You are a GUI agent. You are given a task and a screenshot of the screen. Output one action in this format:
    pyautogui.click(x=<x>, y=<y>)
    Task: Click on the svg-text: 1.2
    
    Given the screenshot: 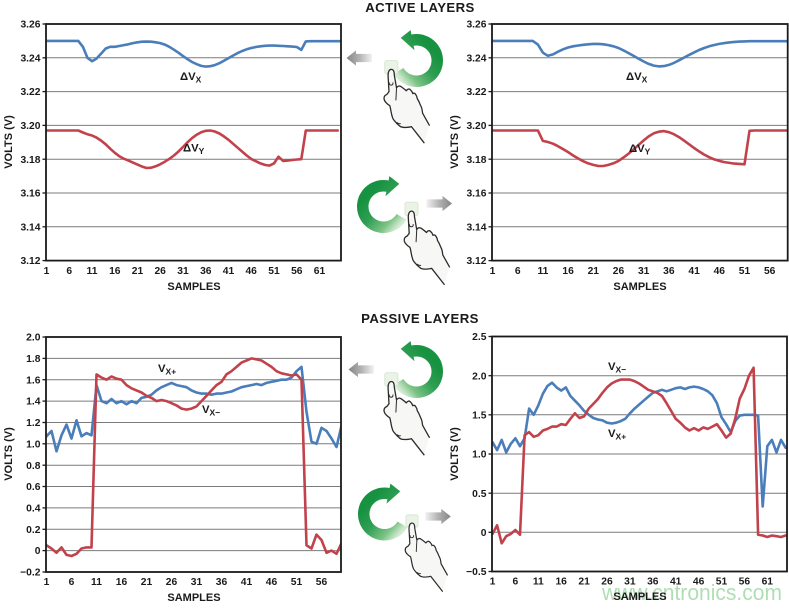 What is the action you would take?
    pyautogui.click(x=33, y=423)
    